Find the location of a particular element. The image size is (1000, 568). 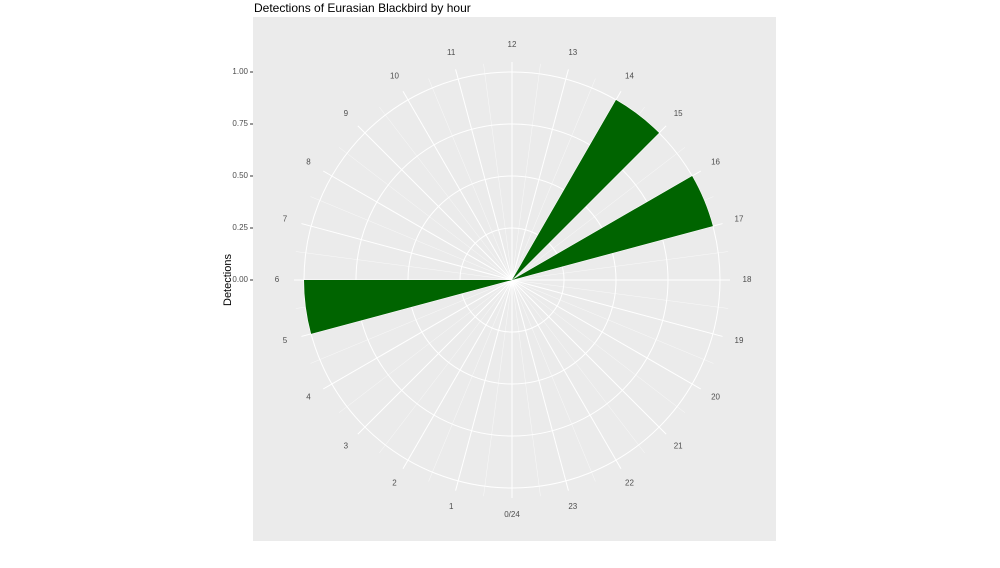

y-tick-label: 0.50 is located at coordinates (240, 175).